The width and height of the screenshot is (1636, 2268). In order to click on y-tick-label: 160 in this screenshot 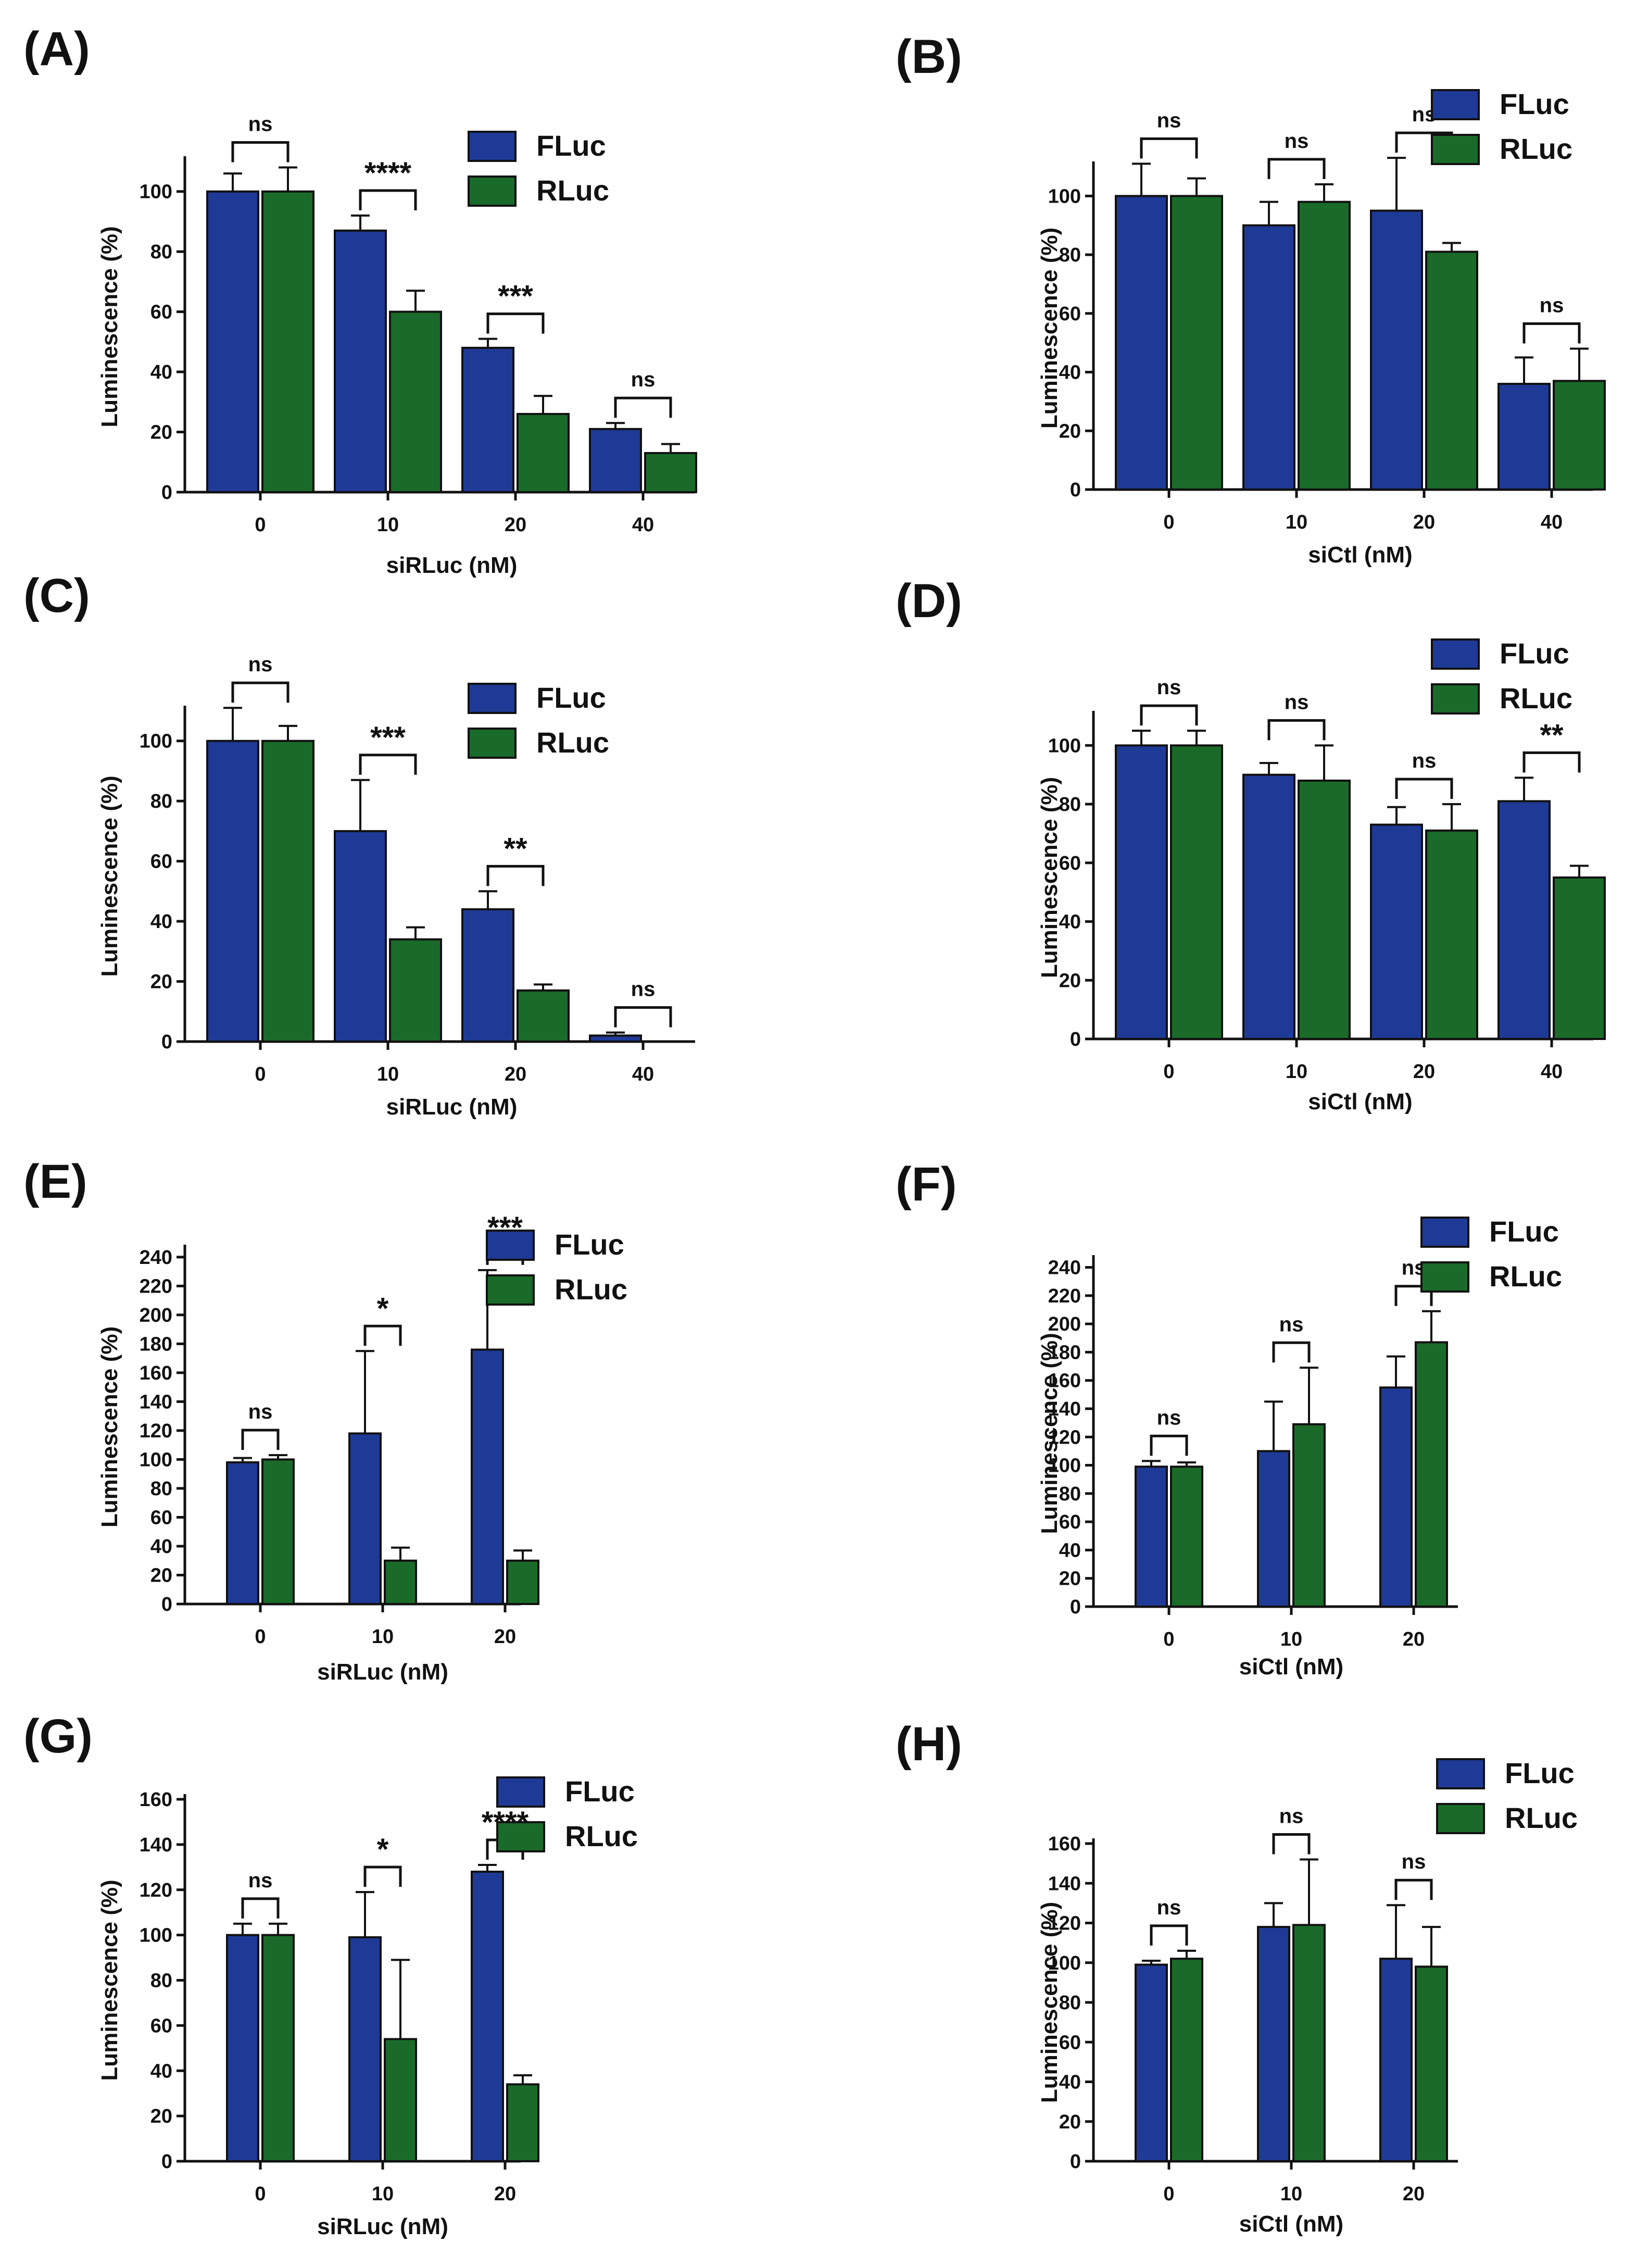, I will do `click(156, 1800)`.